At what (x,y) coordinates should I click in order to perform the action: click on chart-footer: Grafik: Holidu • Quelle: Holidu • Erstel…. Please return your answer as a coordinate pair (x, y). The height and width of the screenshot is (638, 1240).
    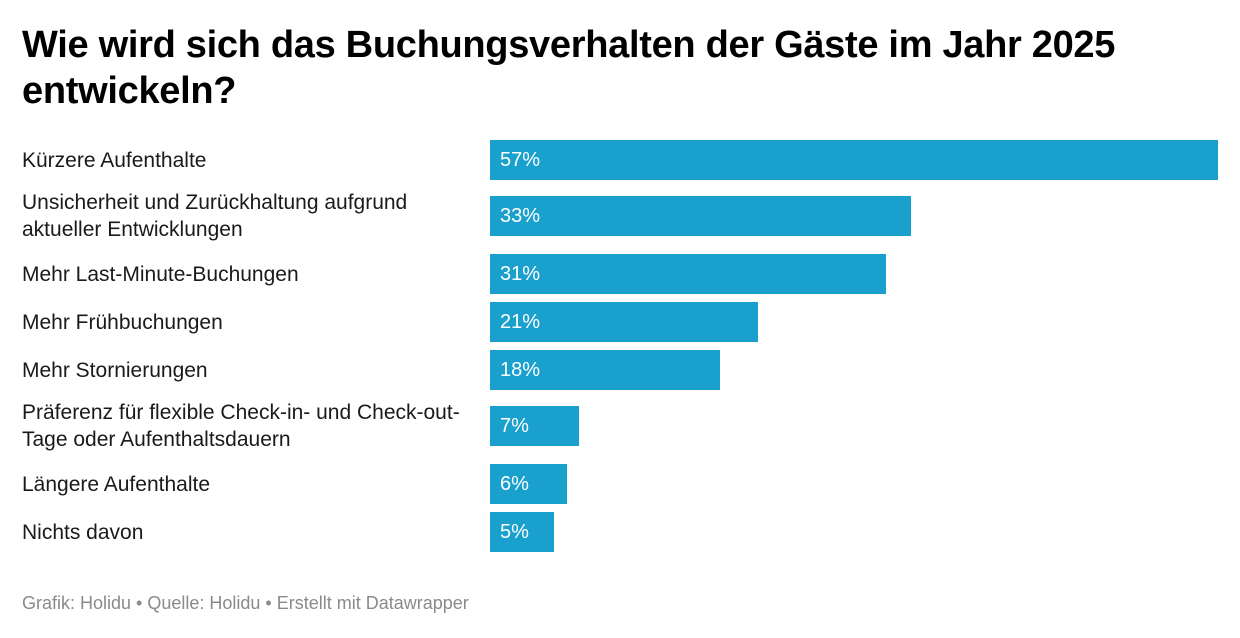
    Looking at the image, I should click on (245, 603).